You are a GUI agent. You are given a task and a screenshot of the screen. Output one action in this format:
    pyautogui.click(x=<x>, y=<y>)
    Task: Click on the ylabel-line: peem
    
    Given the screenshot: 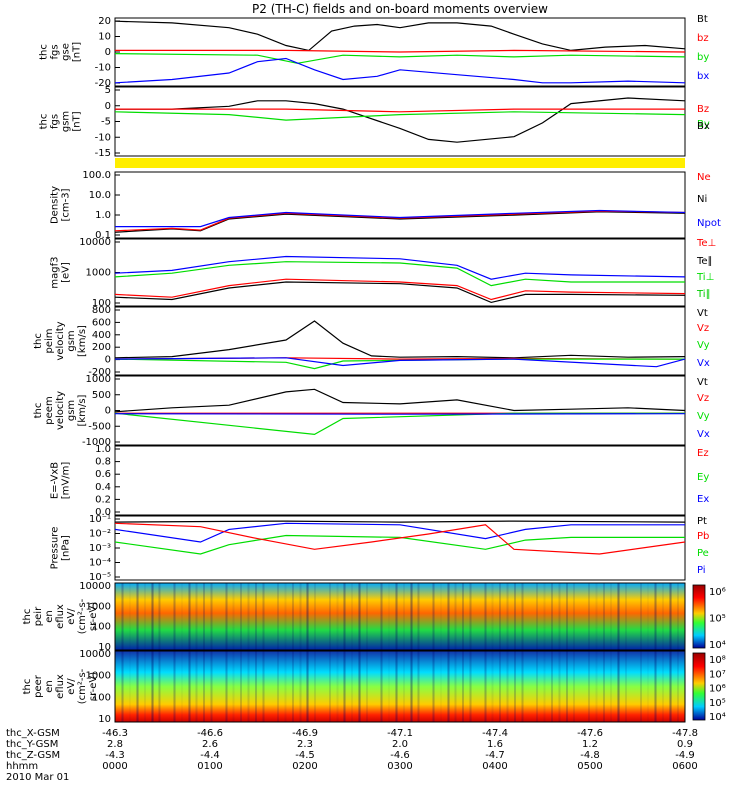 What is the action you would take?
    pyautogui.click(x=49, y=410)
    